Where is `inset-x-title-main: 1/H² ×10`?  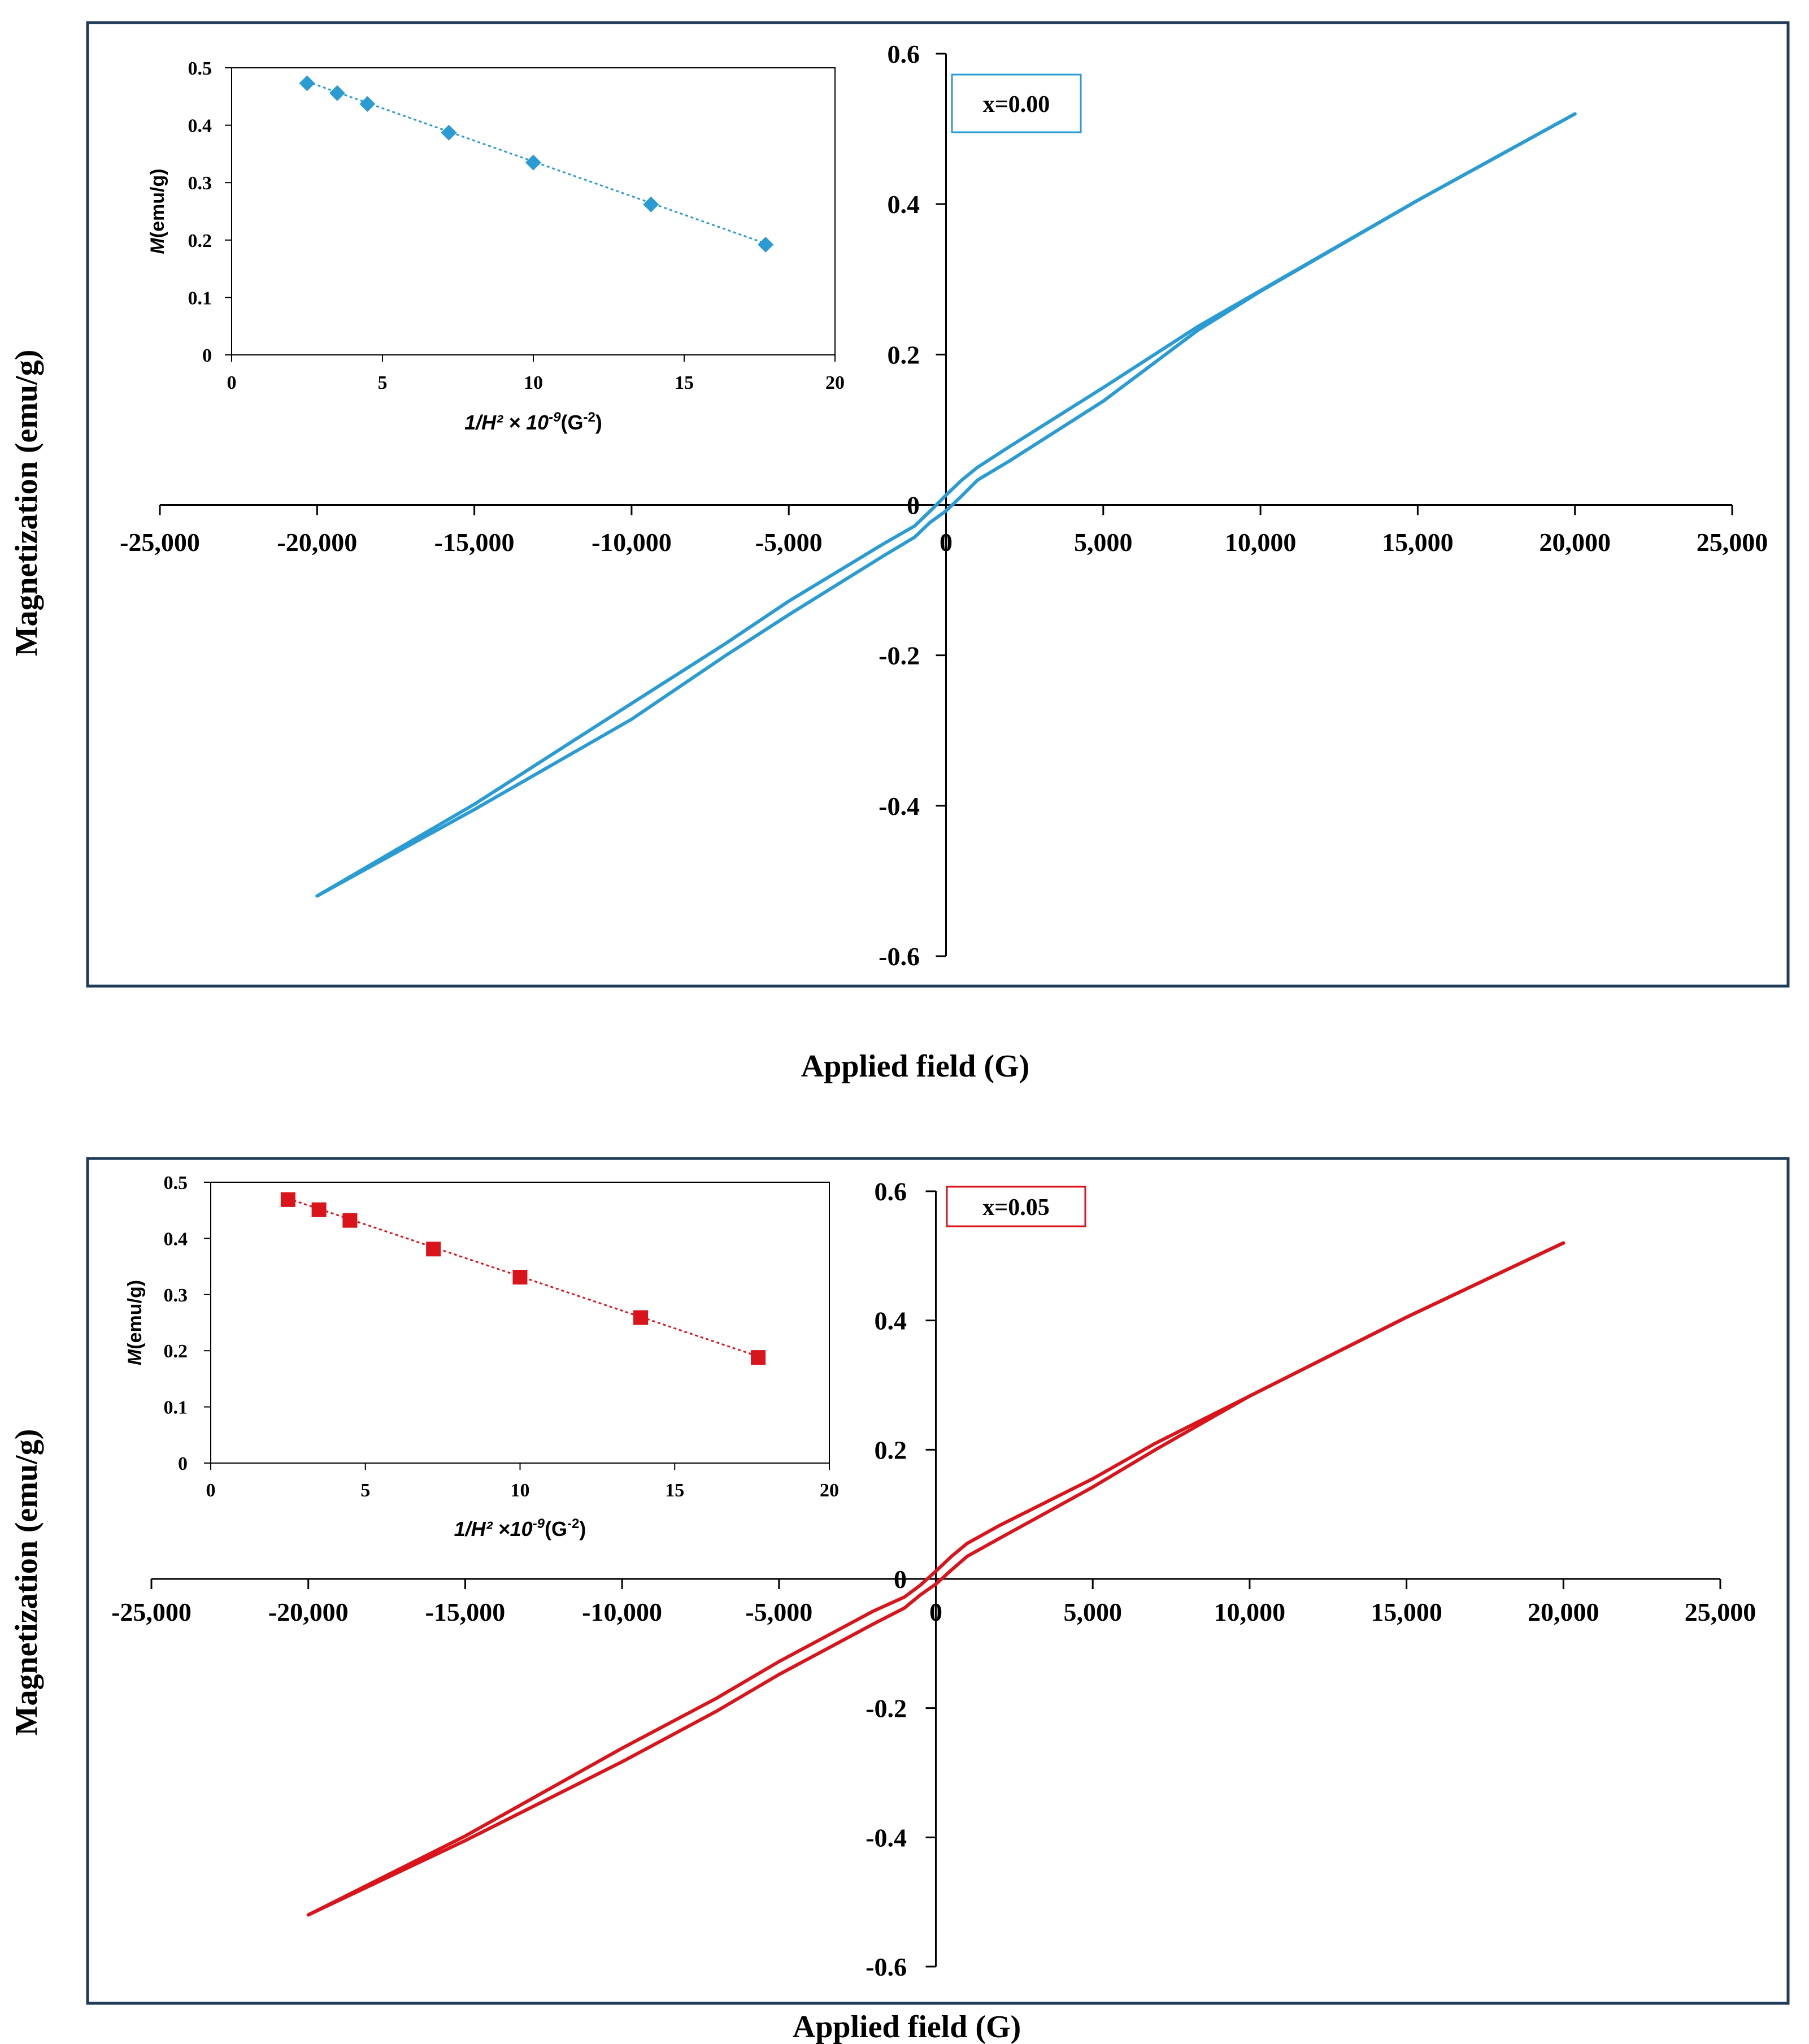
inset-x-title-main: 1/H² ×10 is located at coordinates (493, 1529).